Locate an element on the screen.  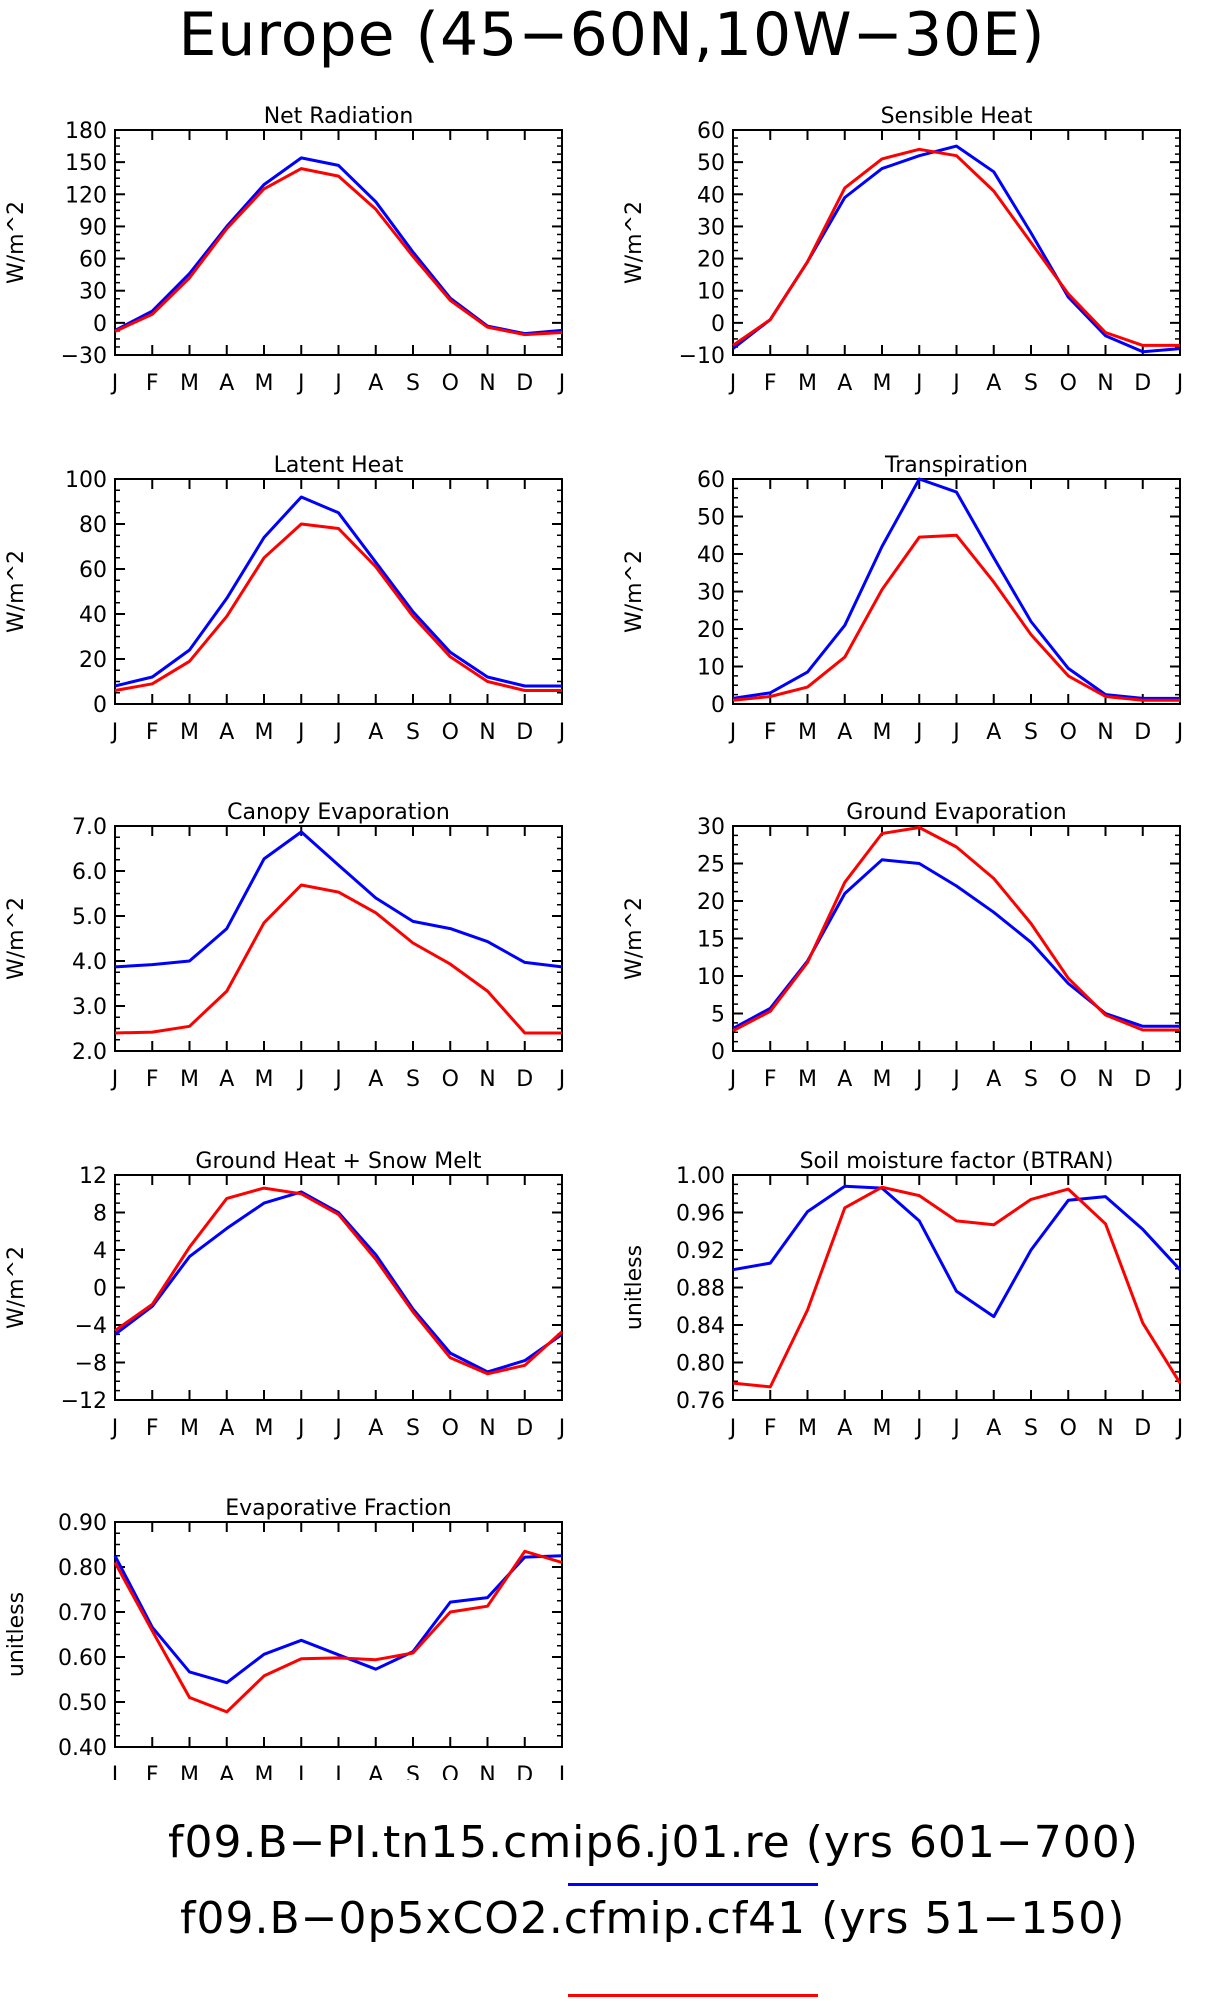
y-tick-label: −12 is located at coordinates (84, 1401).